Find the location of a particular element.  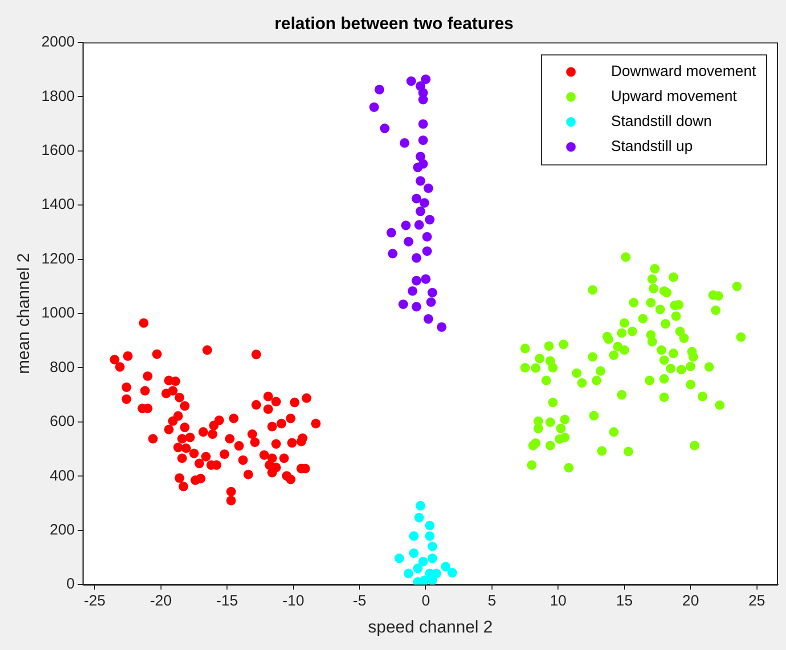

y-tick-label: 200 is located at coordinates (62, 530).